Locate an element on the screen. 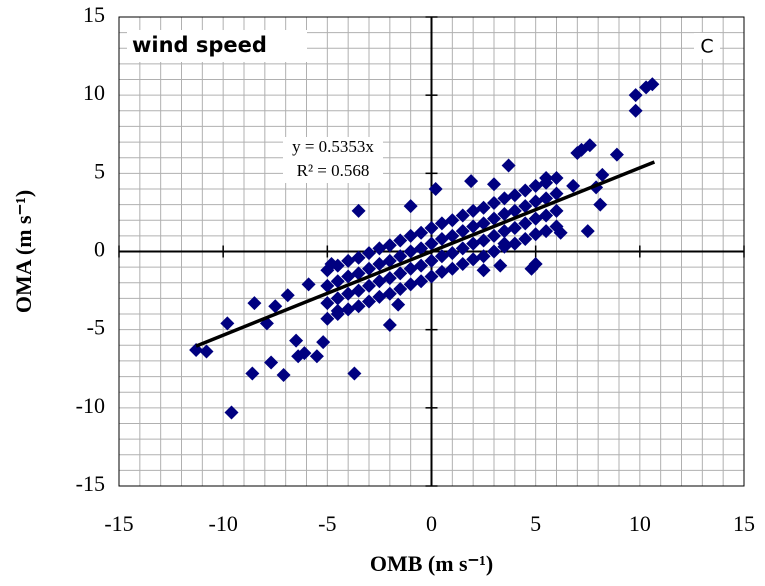  x-tick-label: 10 is located at coordinates (640, 523).